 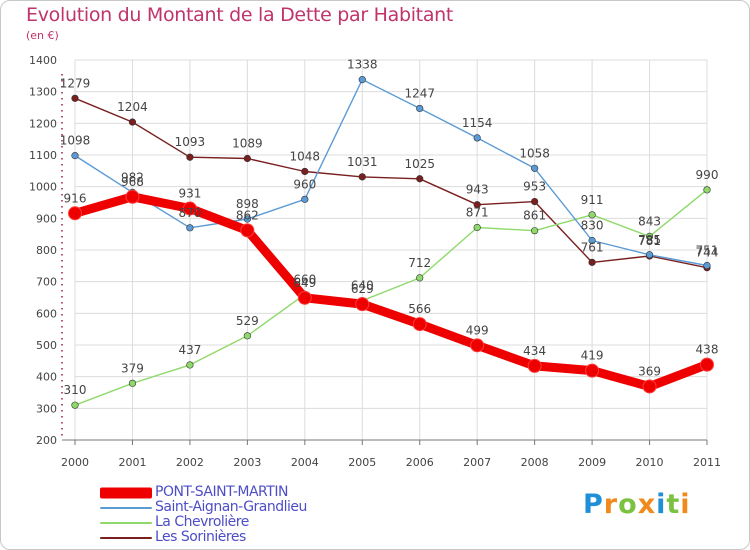 I want to click on data-label-pont-saint-martin: 968, so click(x=132, y=182).